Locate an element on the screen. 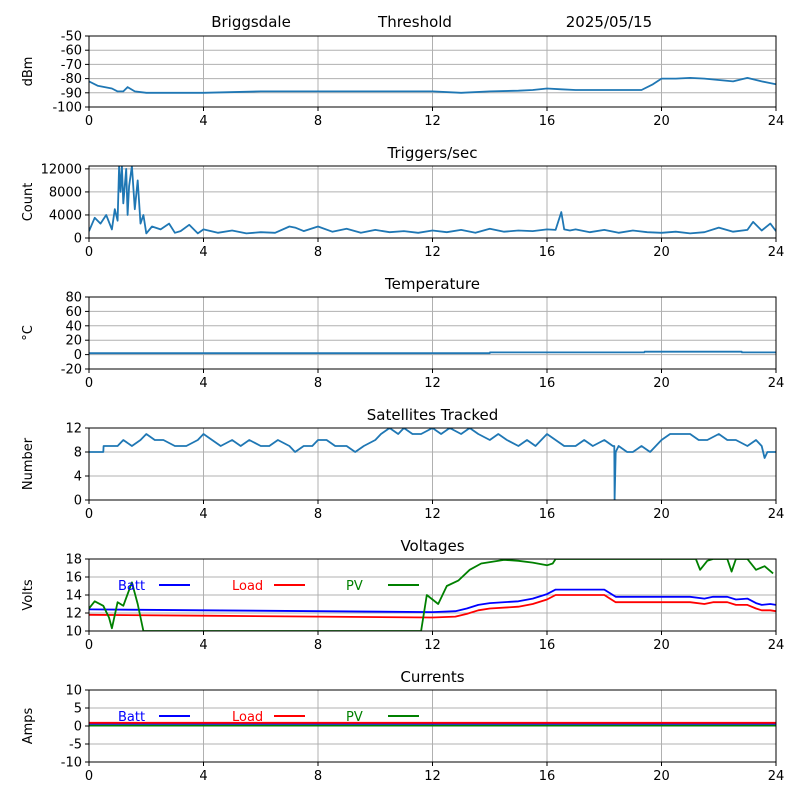 The height and width of the screenshot is (800, 800). y-axis-label: °C is located at coordinates (28, 333).